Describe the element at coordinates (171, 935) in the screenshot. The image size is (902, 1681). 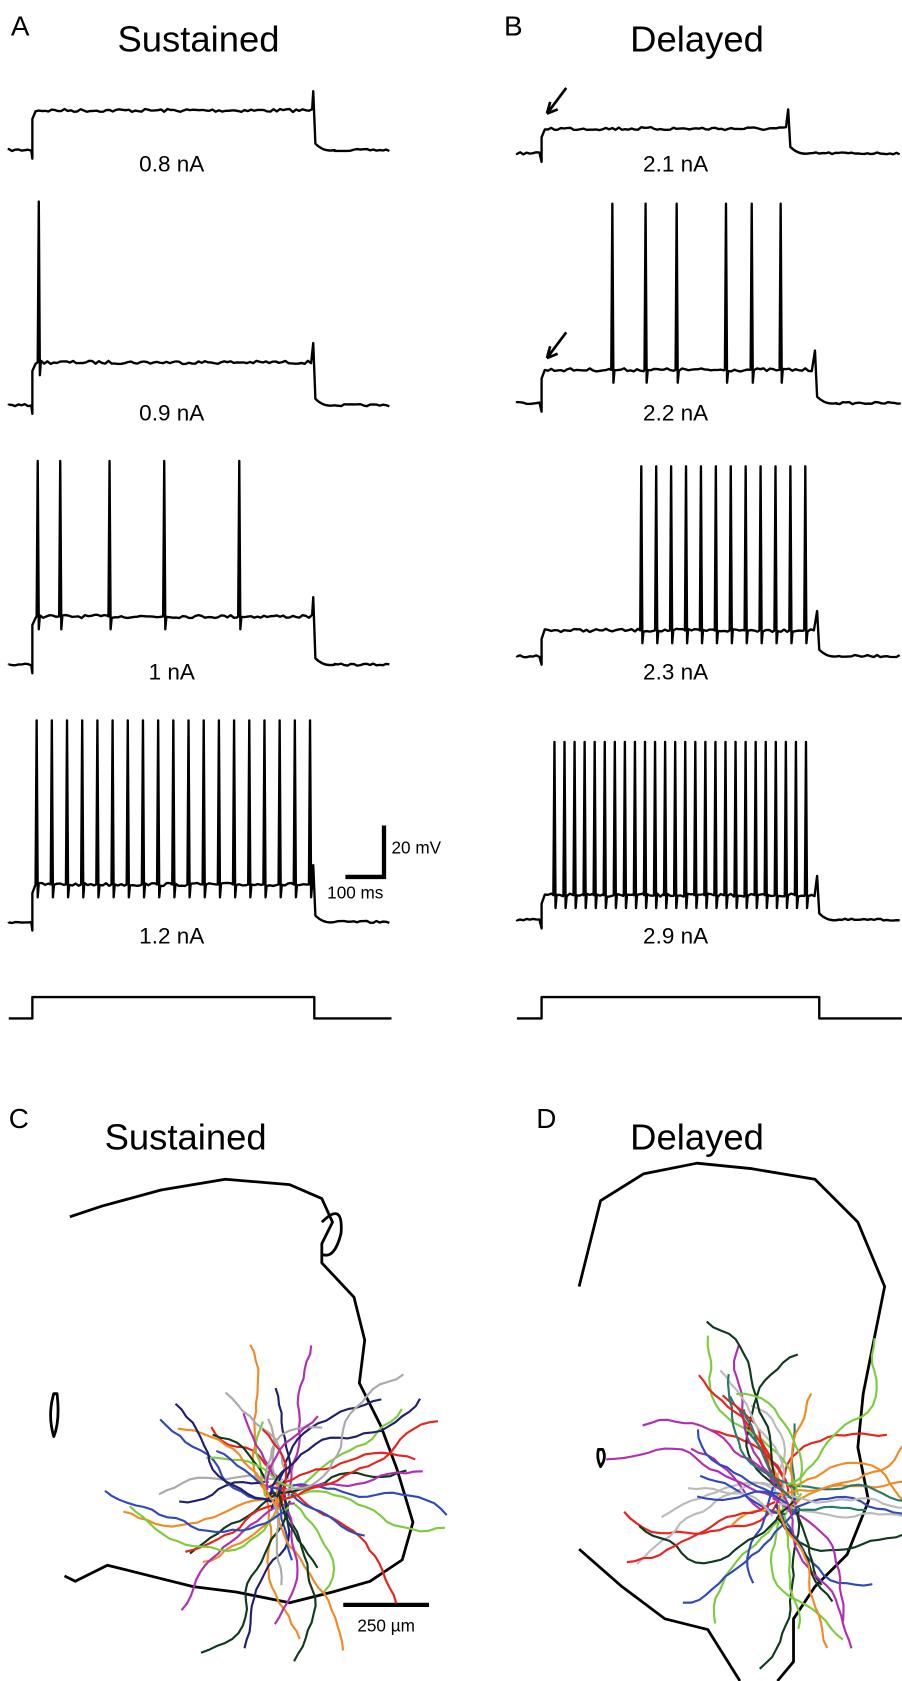
I see `current-label: 1.2 nA` at that location.